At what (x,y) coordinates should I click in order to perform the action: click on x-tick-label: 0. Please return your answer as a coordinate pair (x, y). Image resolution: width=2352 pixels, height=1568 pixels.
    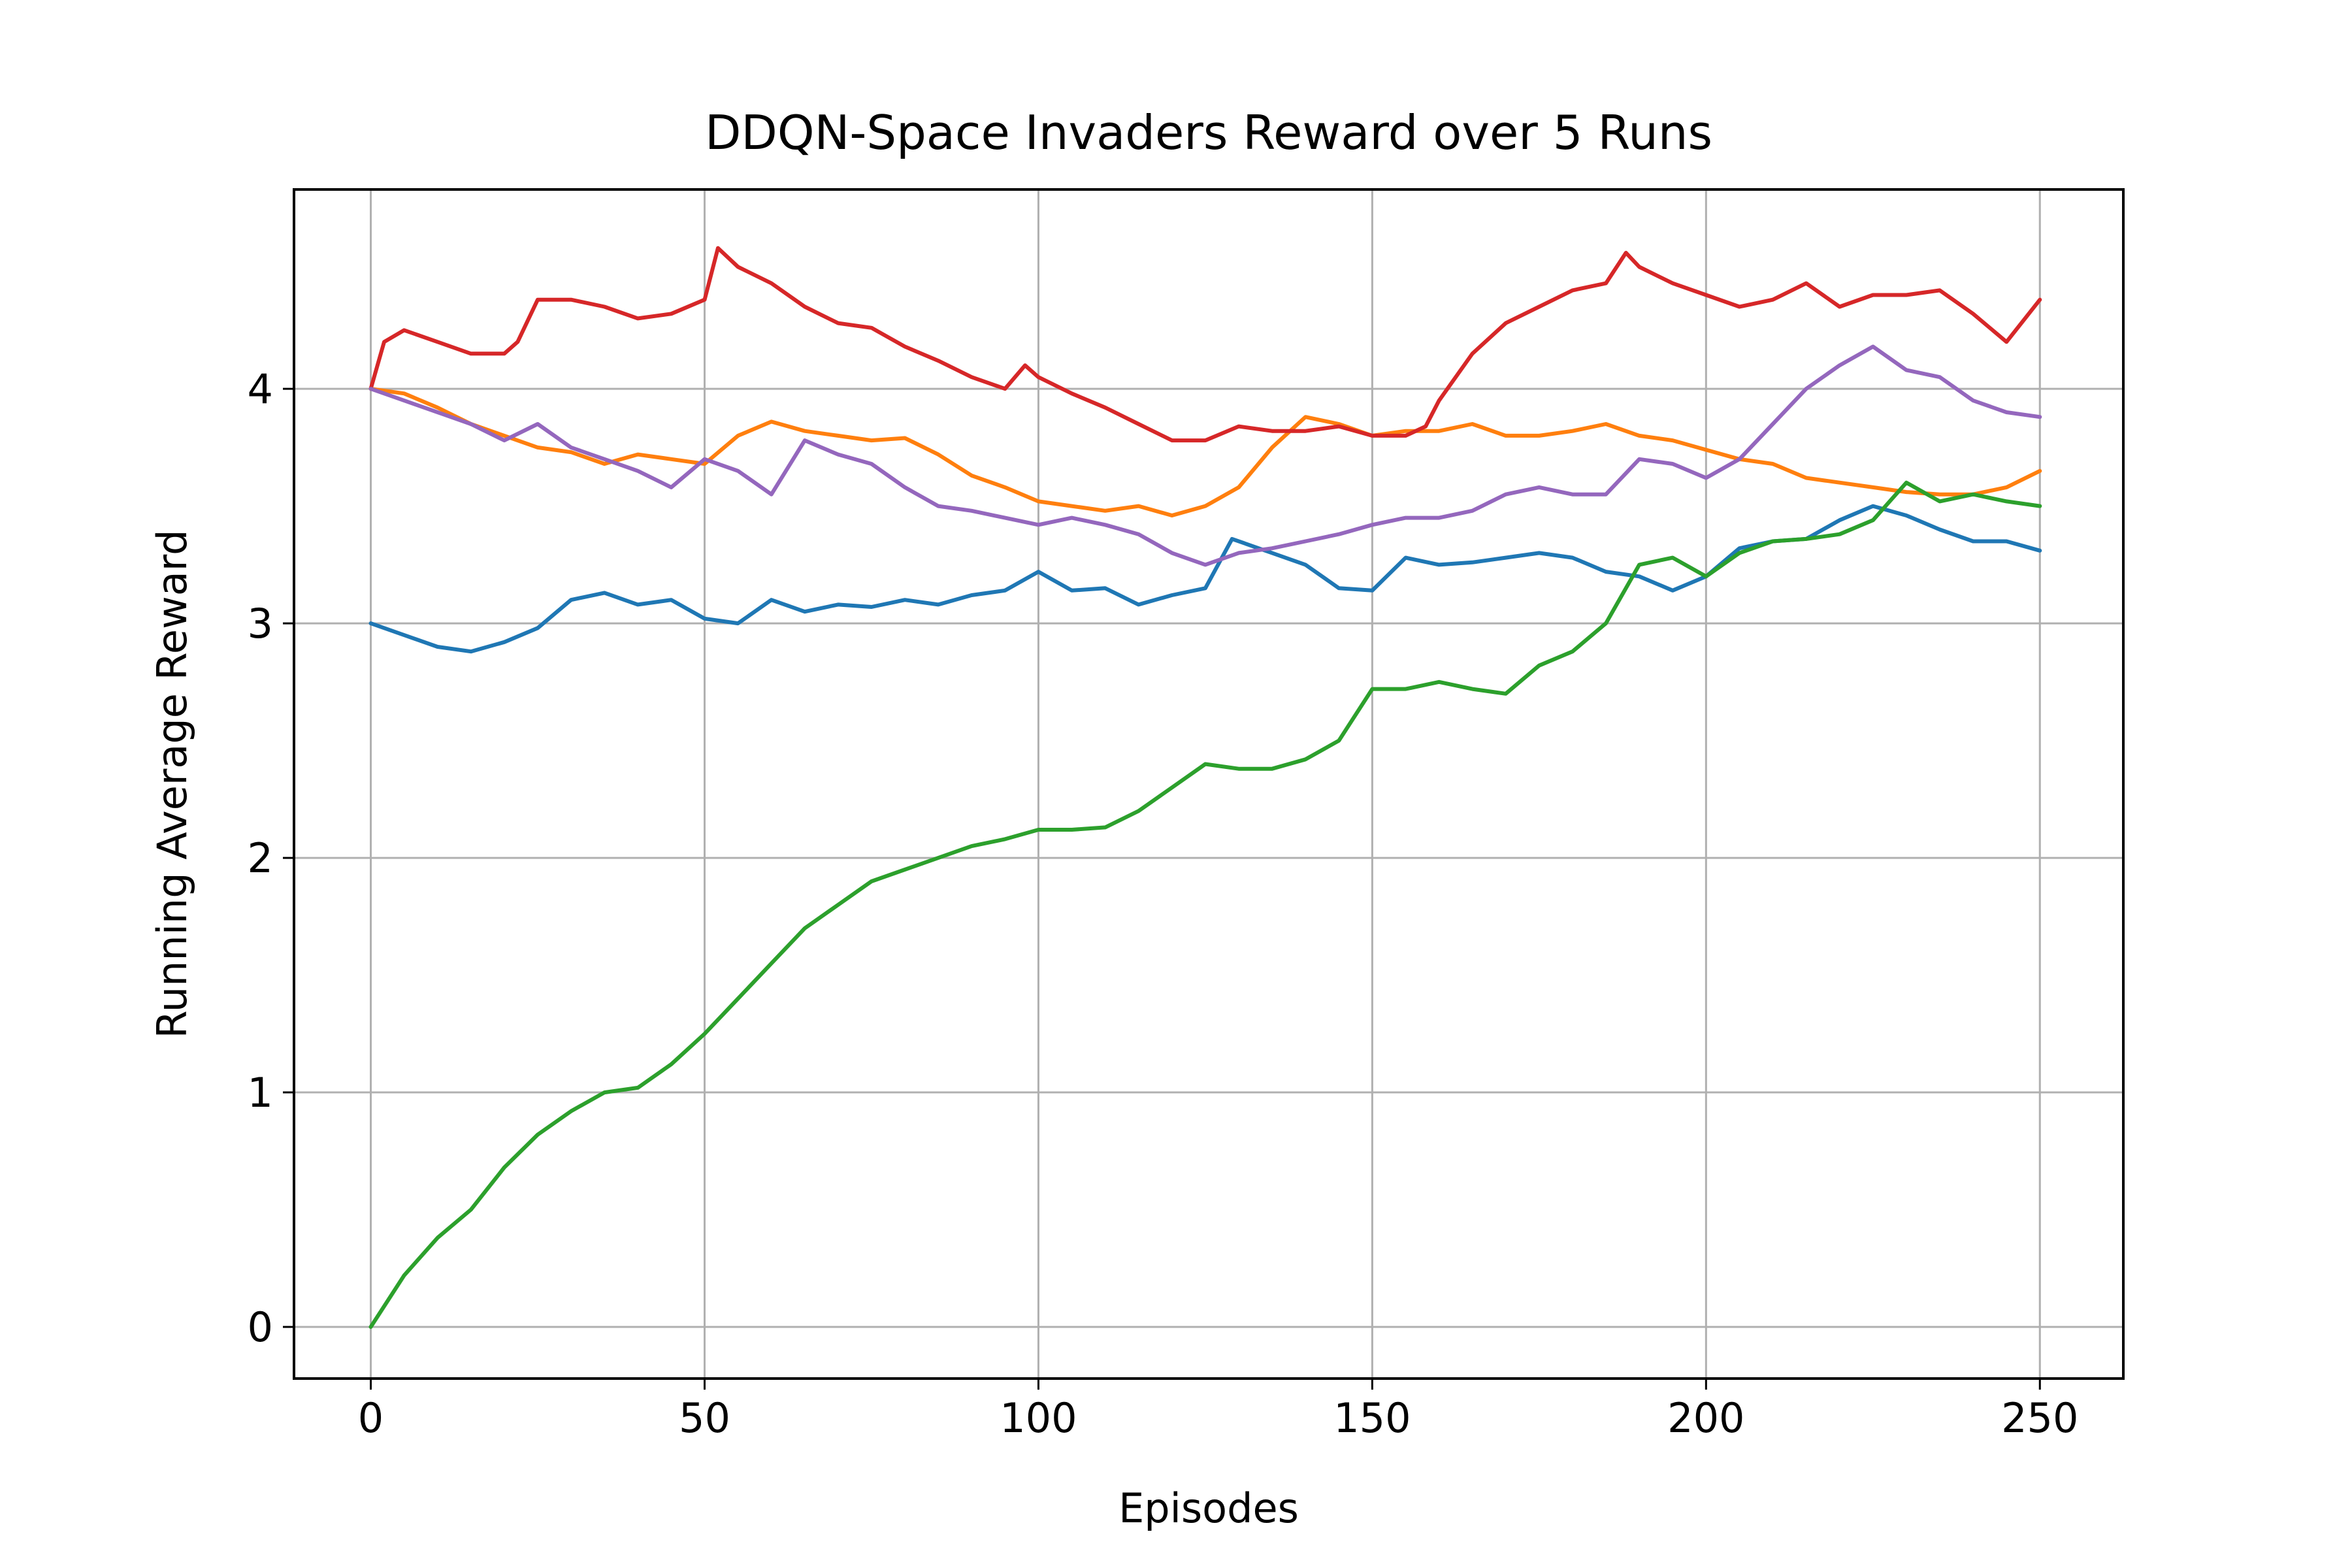
    Looking at the image, I should click on (371, 1418).